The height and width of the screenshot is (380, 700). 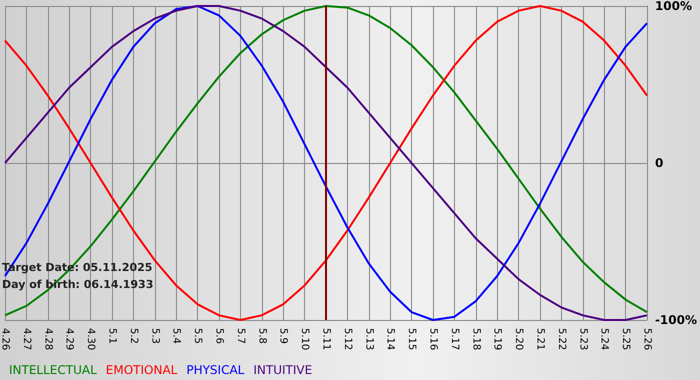 I want to click on x-tick-label: 5.26, so click(x=646, y=339).